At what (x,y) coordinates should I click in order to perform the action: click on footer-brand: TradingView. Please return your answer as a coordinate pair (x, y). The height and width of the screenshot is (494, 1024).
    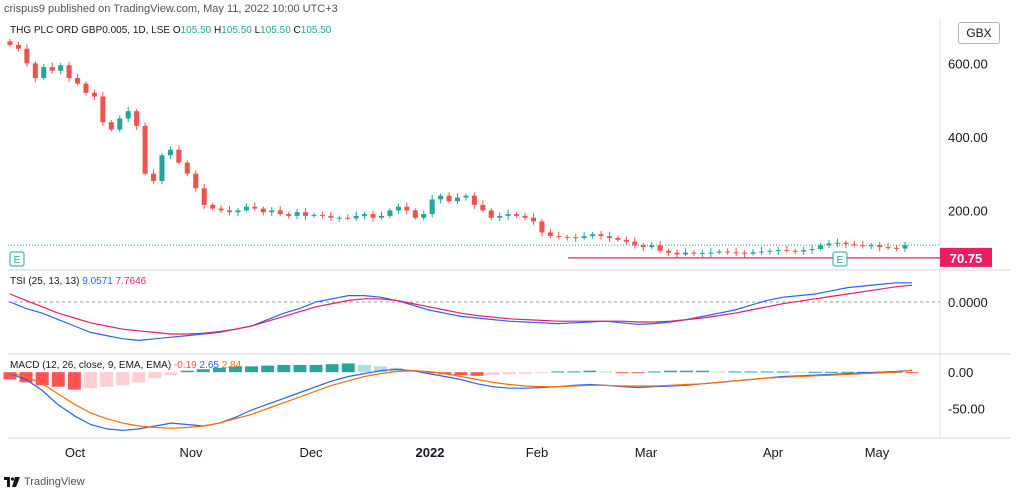
    Looking at the image, I should click on (44, 482).